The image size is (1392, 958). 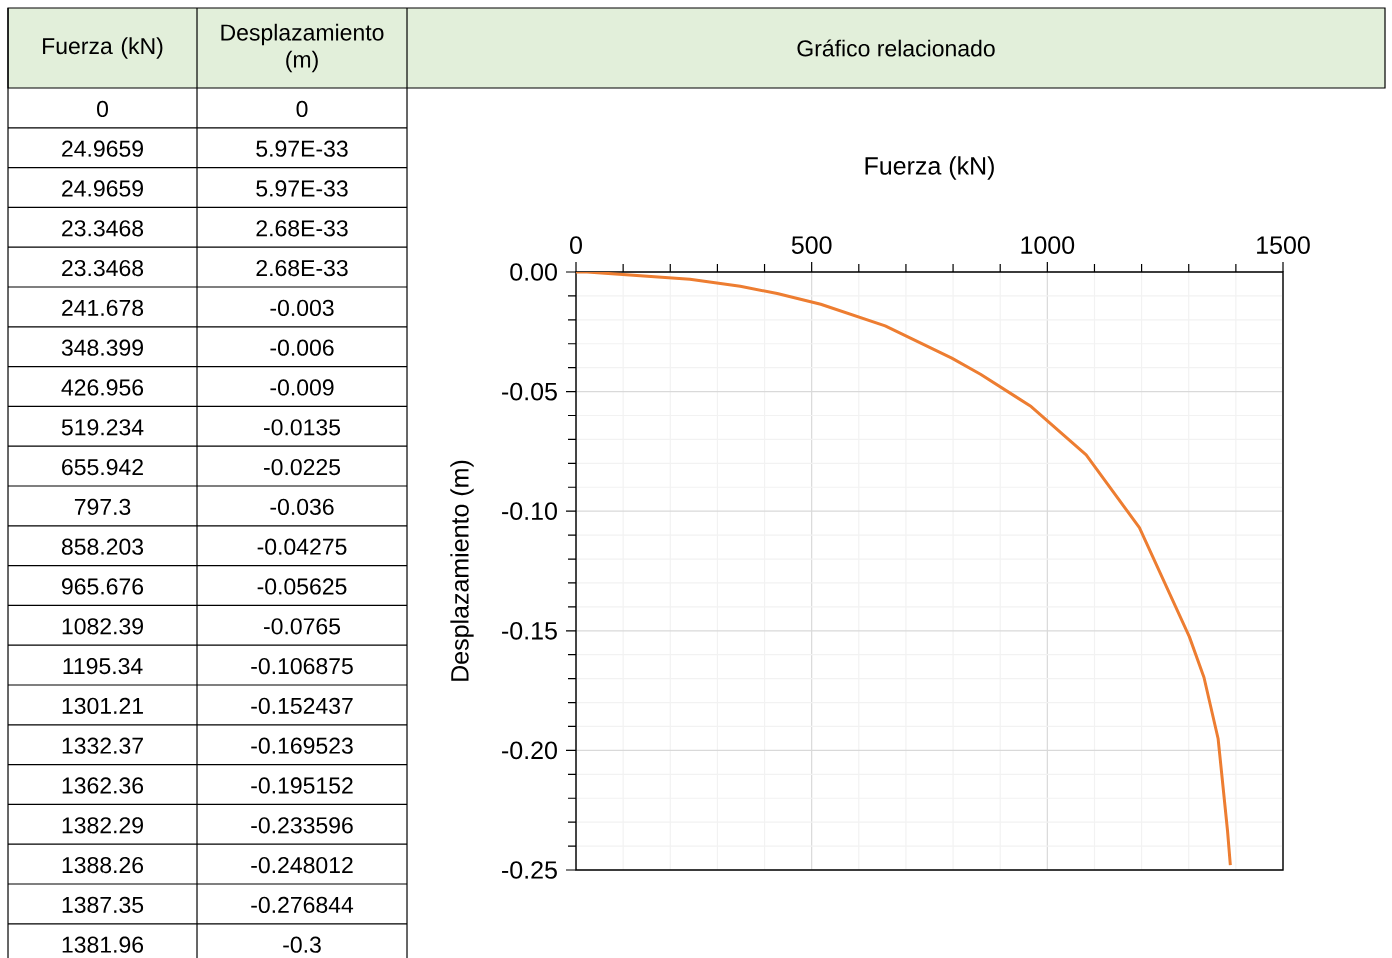 I want to click on text: 1362.36, so click(x=103, y=785).